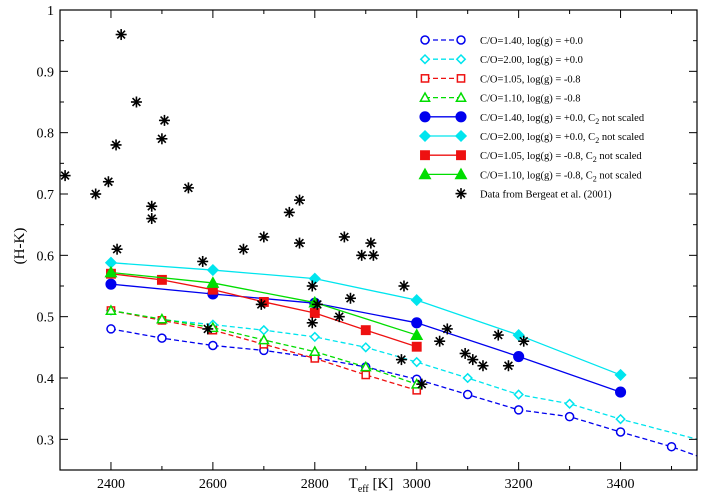 Image resolution: width=707 pixels, height=495 pixels. I want to click on legend-entry: Data from Bergeat et al. (2001), so click(533, 194).